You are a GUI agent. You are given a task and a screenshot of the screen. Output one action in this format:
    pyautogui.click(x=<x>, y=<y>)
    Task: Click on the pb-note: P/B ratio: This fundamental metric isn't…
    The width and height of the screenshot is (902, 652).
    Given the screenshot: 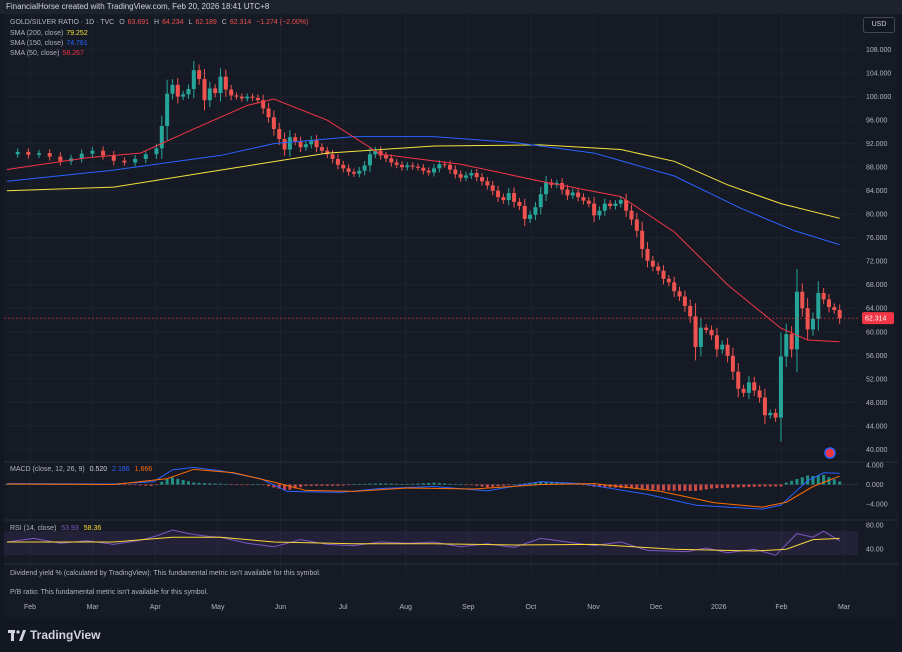 What is the action you would take?
    pyautogui.click(x=109, y=592)
    